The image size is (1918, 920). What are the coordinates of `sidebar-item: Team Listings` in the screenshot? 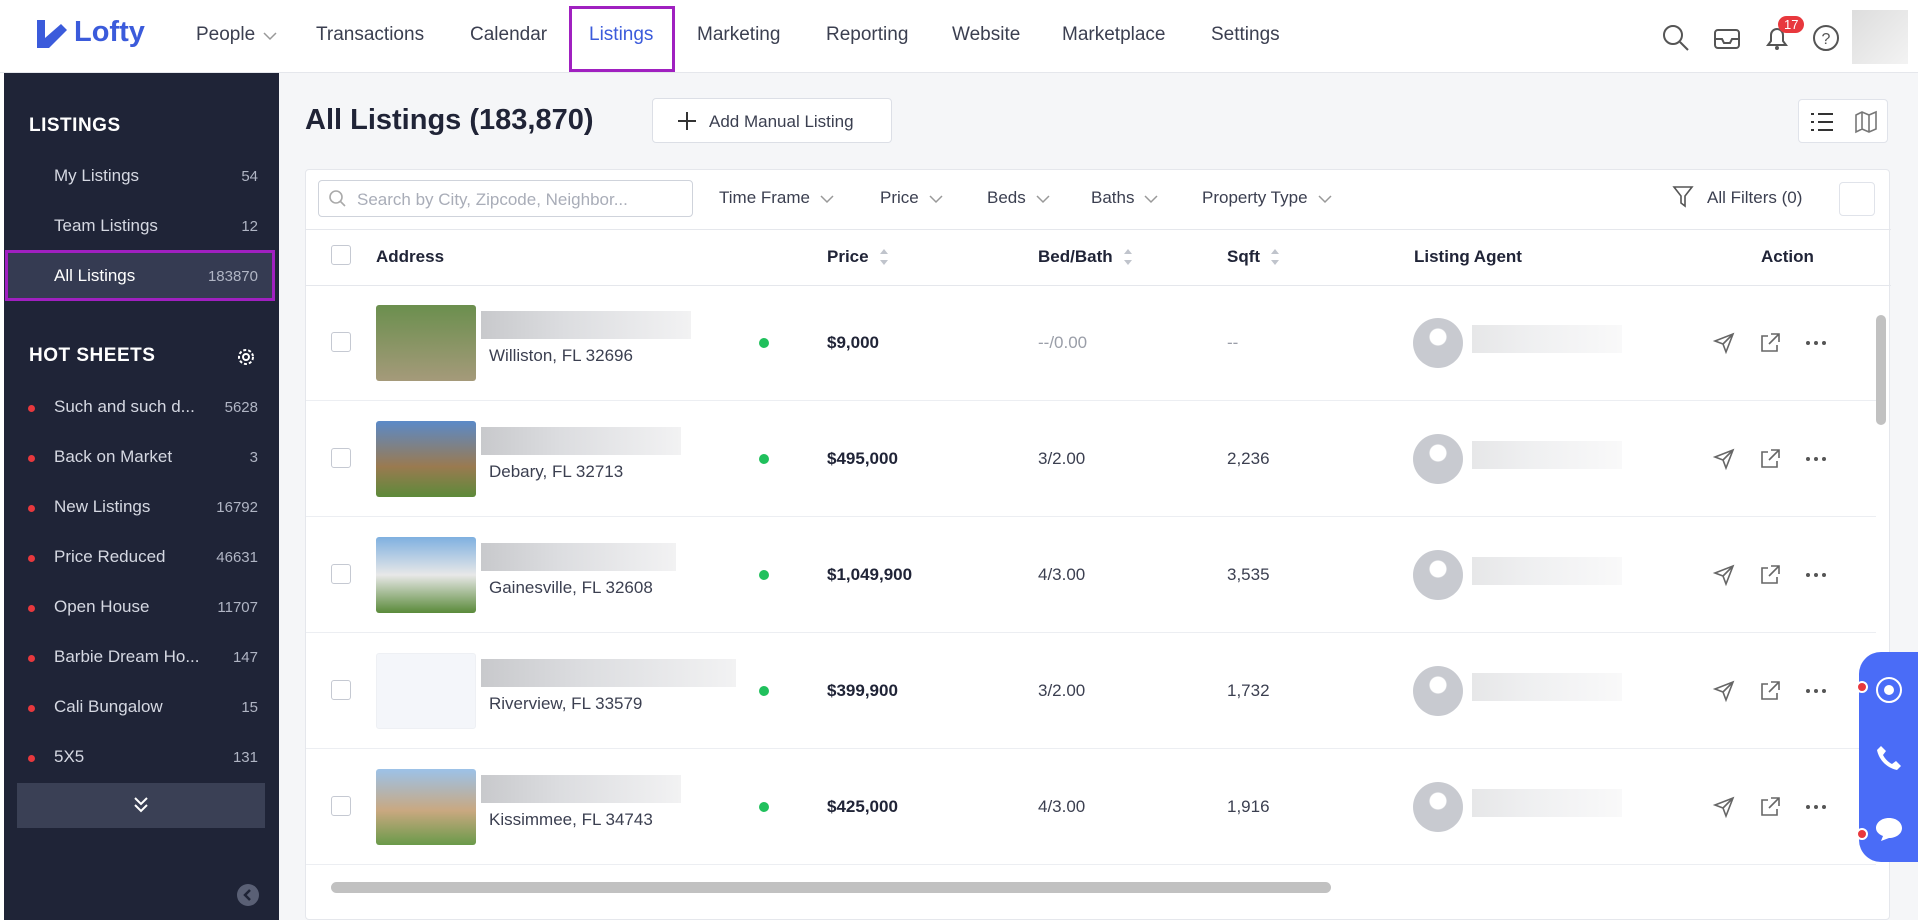 It's located at (106, 225).